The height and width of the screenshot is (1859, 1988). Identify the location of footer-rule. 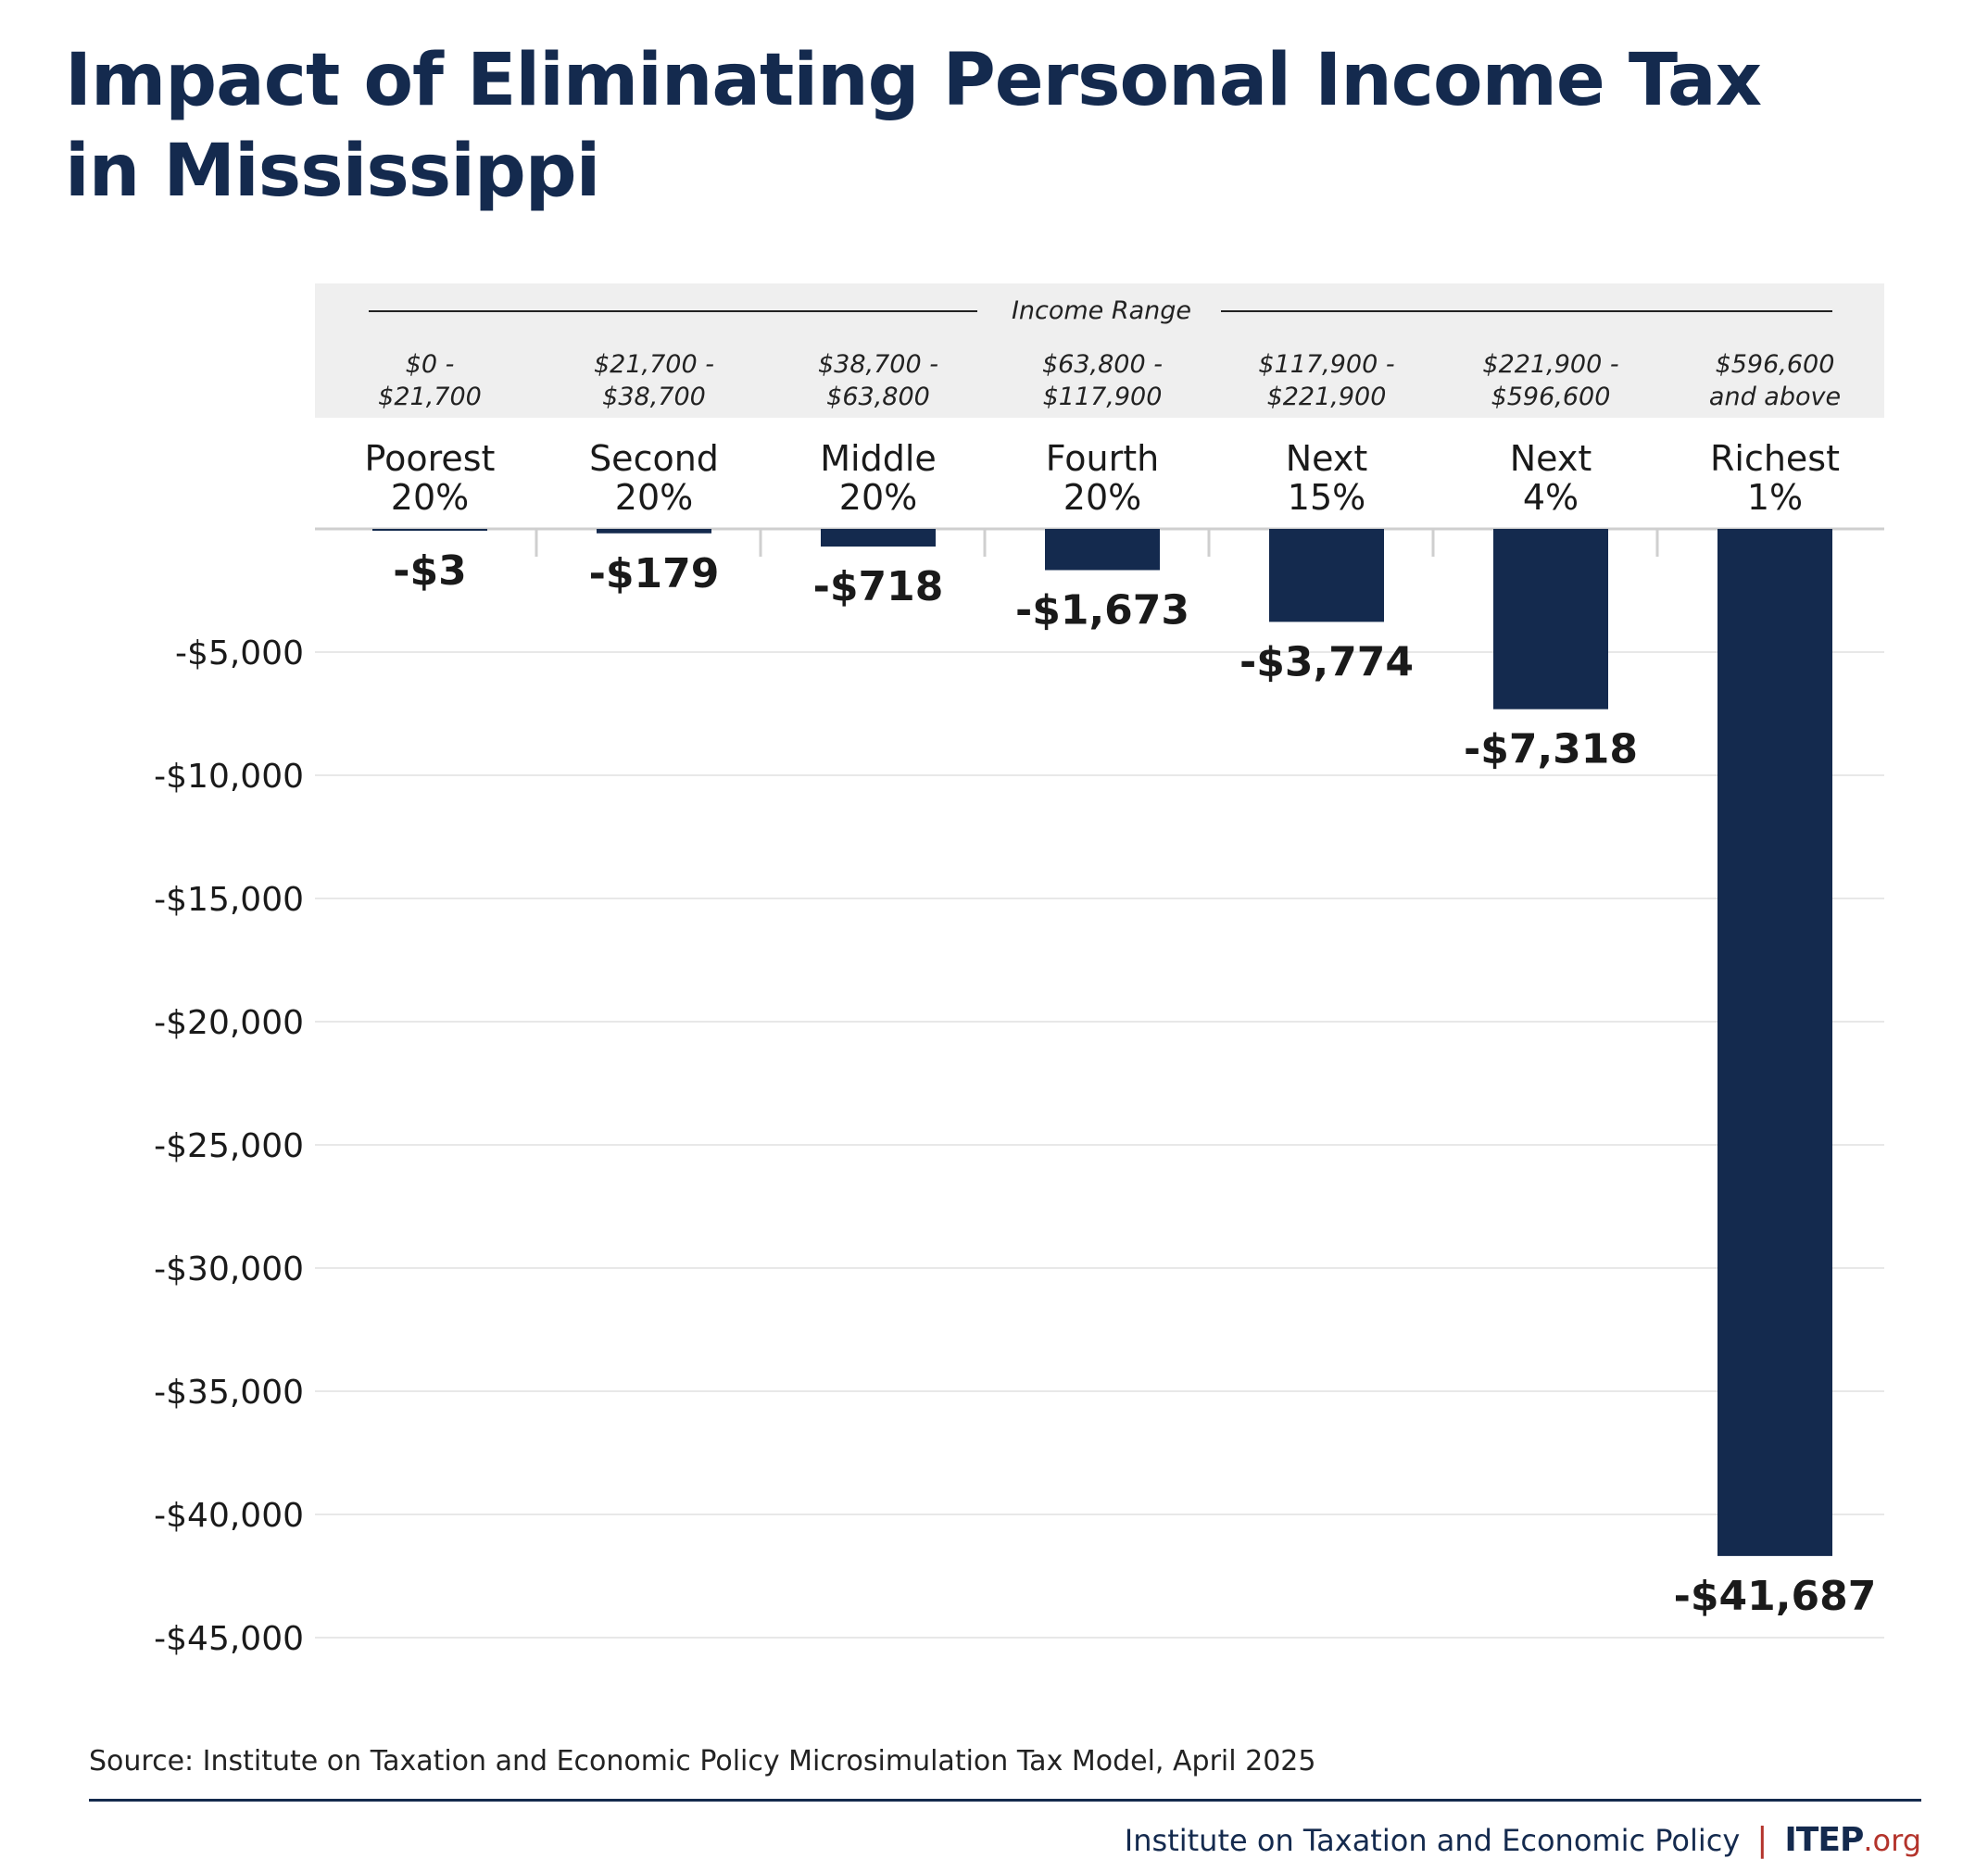
(1005, 1800).